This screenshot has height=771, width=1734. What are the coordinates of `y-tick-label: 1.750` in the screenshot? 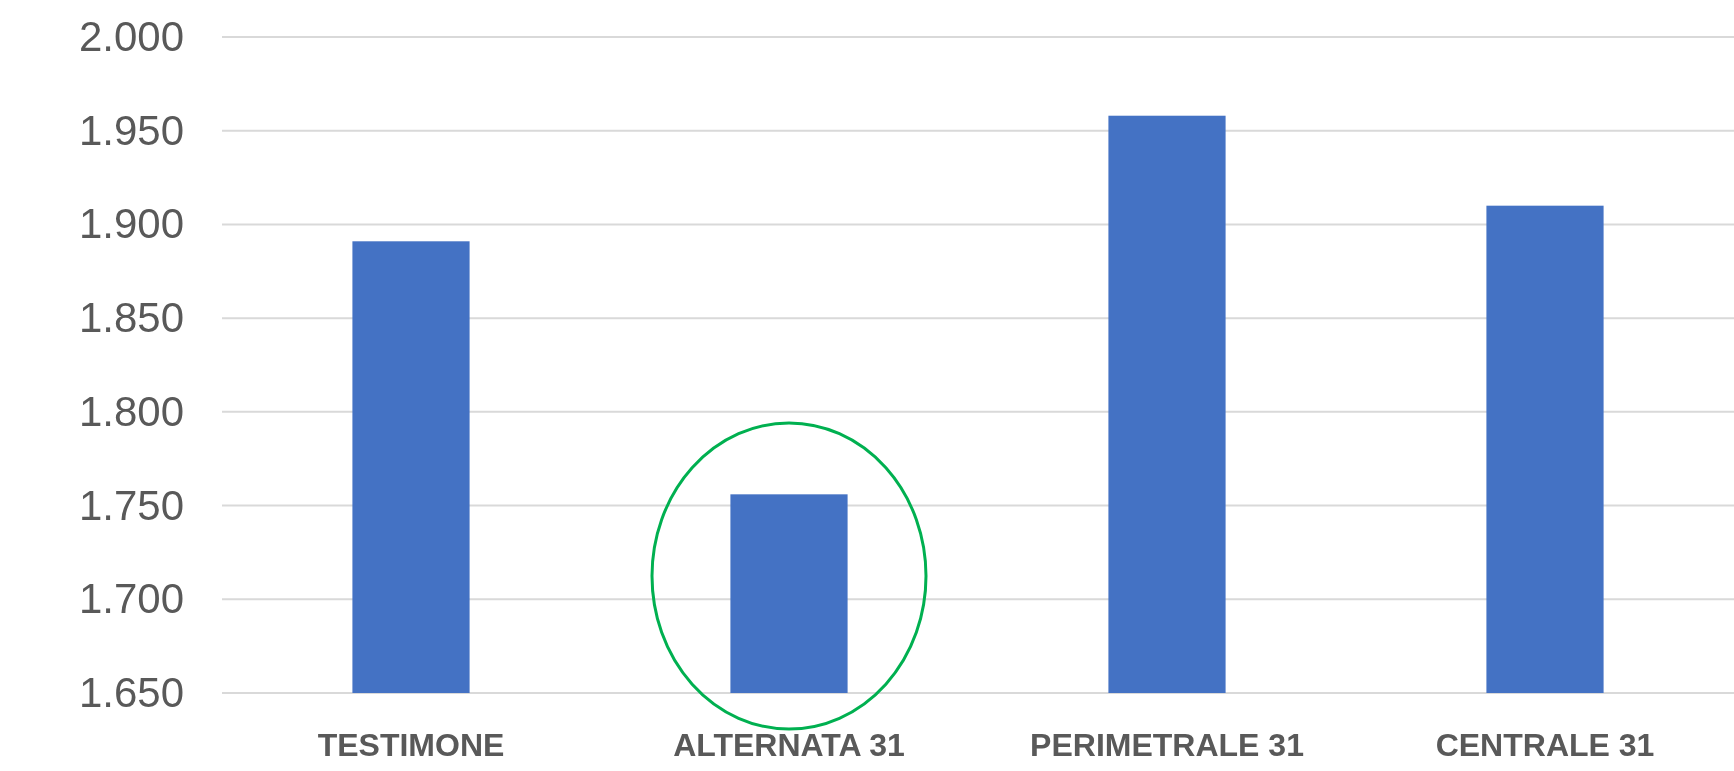 It's located at (131, 505).